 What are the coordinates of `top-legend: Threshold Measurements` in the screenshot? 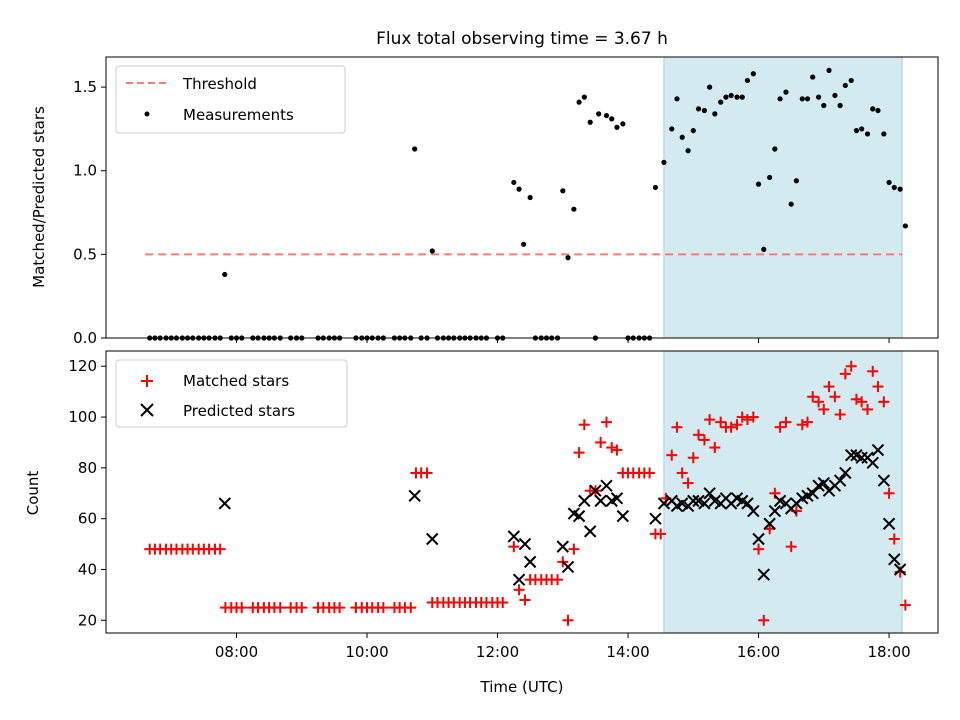 It's located at (230, 99).